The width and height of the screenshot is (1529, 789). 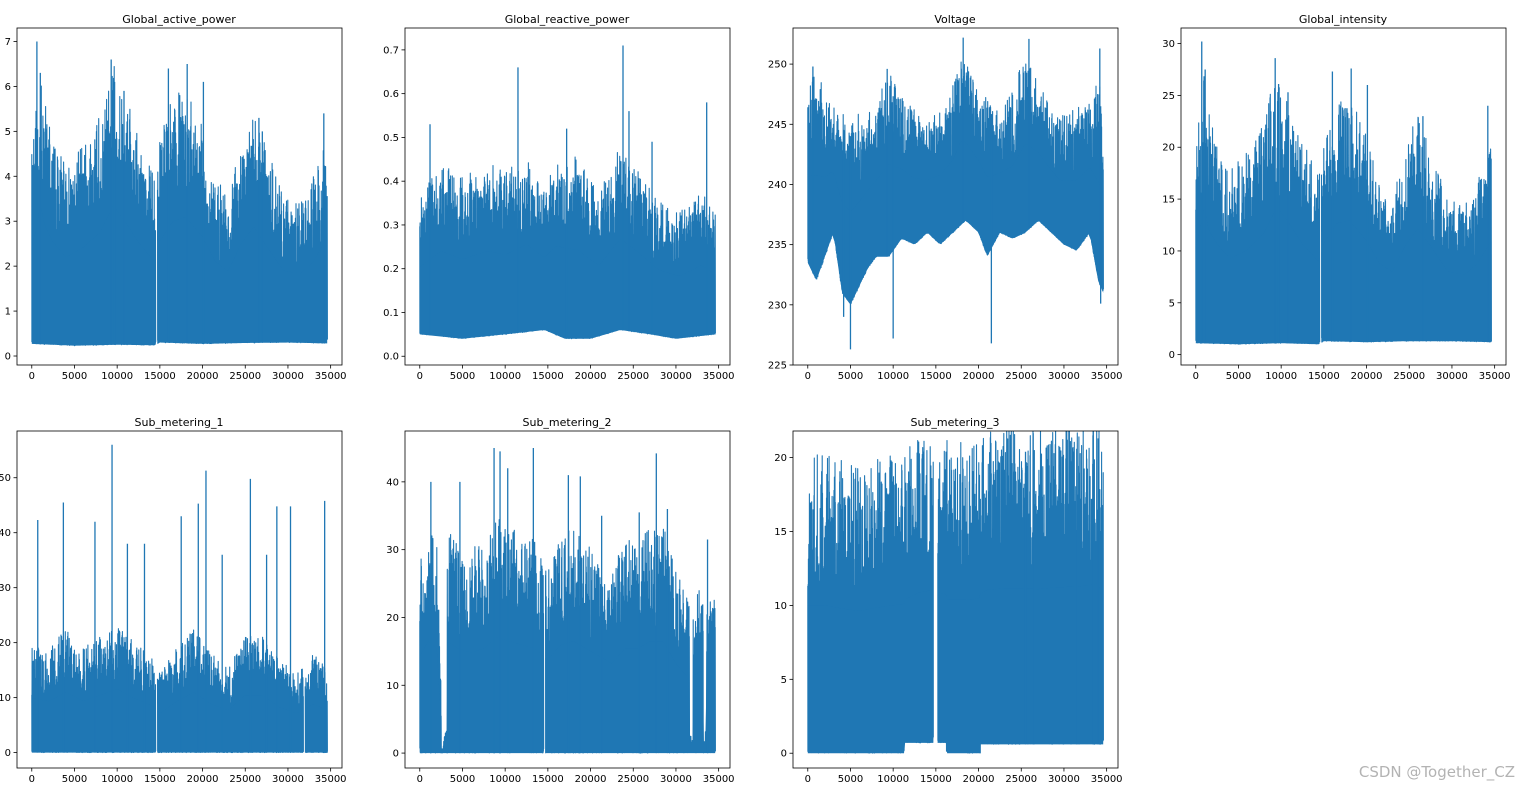 I want to click on y-tick-label: 0.0, so click(x=391, y=357).